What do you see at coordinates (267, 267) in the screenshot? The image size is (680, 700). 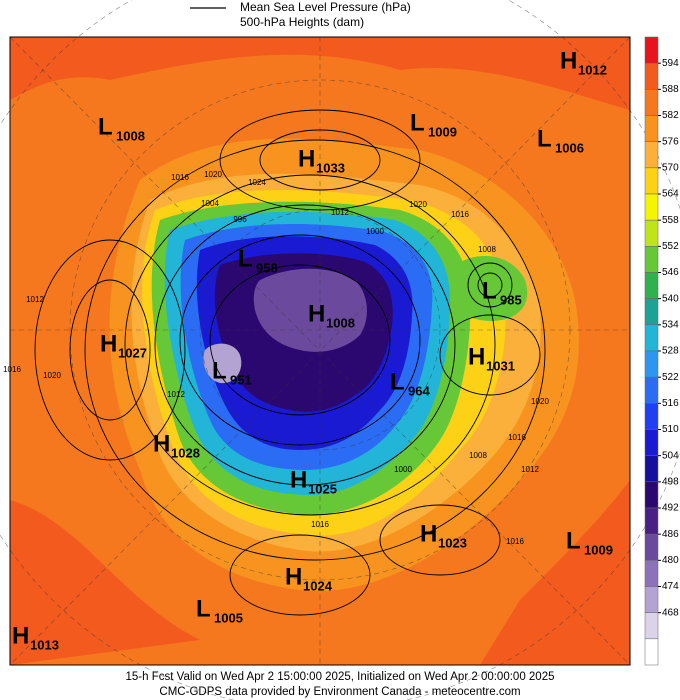 I see `center-value: 958` at bounding box center [267, 267].